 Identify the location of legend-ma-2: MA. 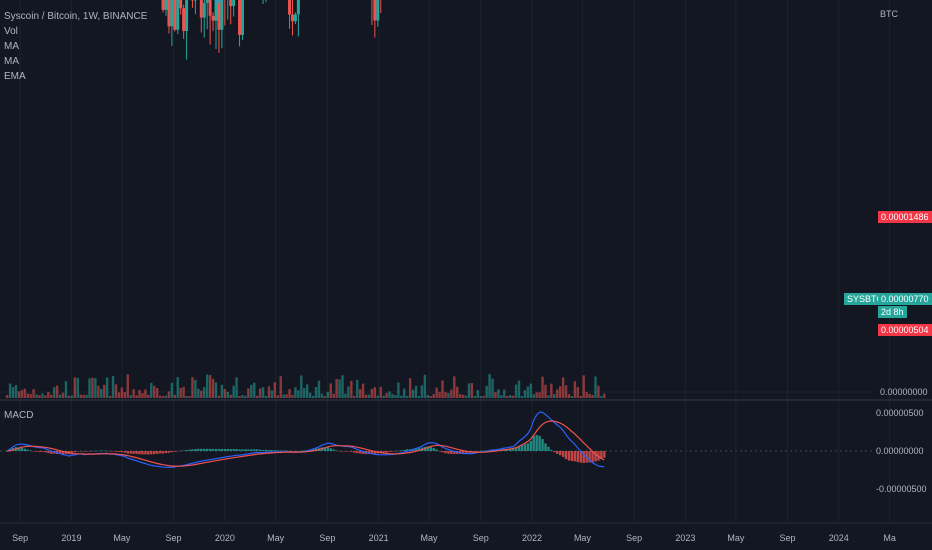
(11, 61).